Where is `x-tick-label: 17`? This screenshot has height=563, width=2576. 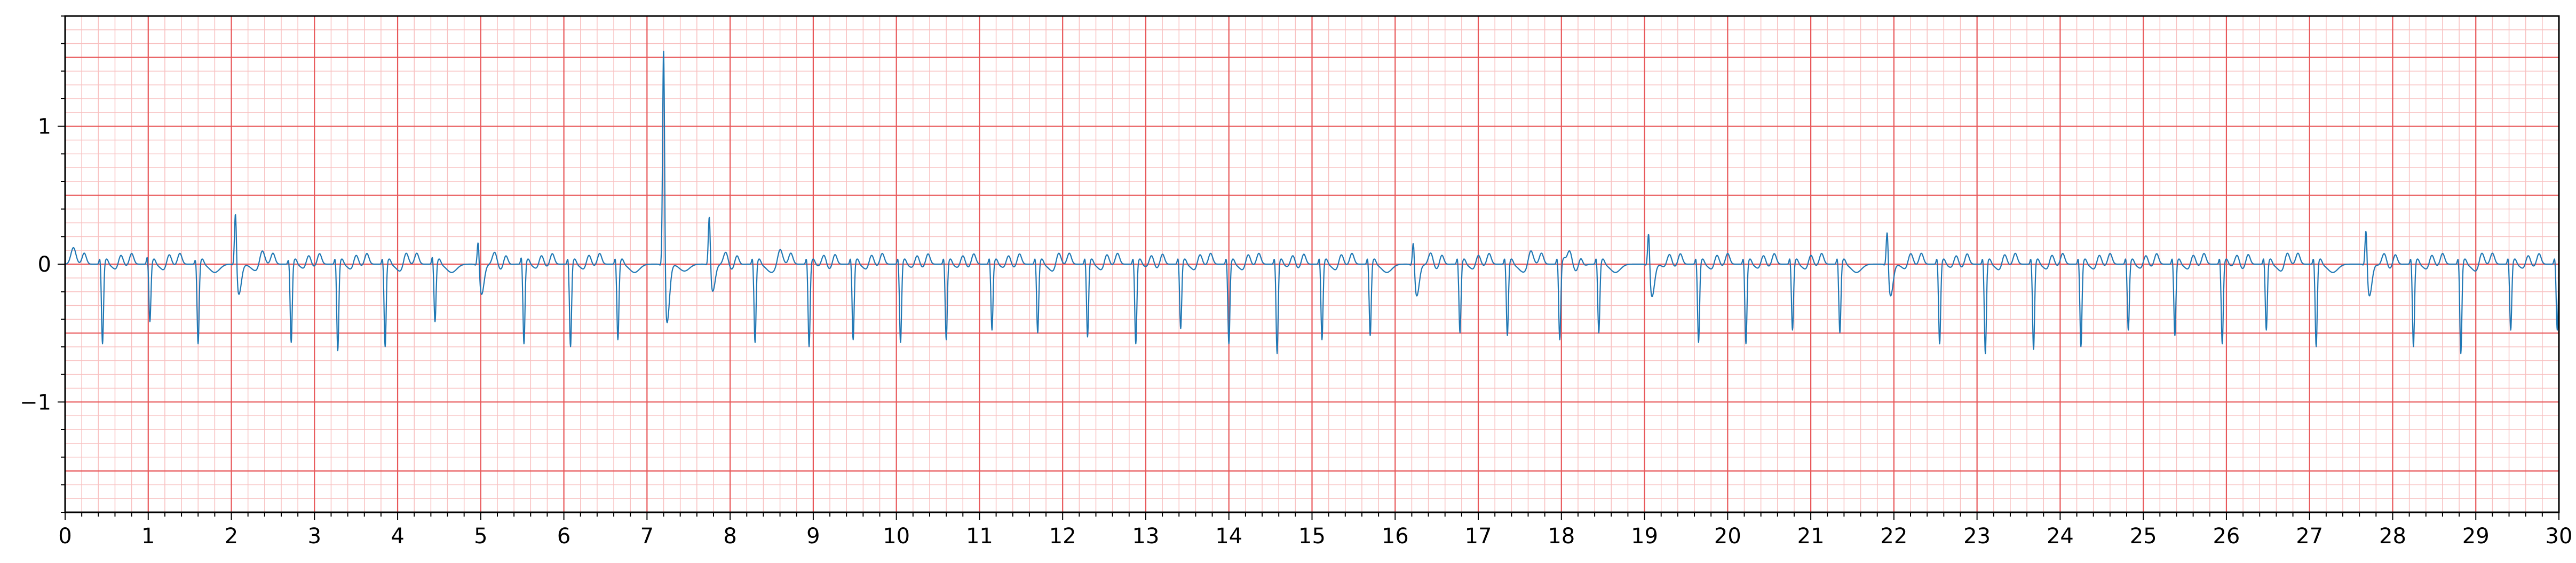 x-tick-label: 17 is located at coordinates (1478, 536).